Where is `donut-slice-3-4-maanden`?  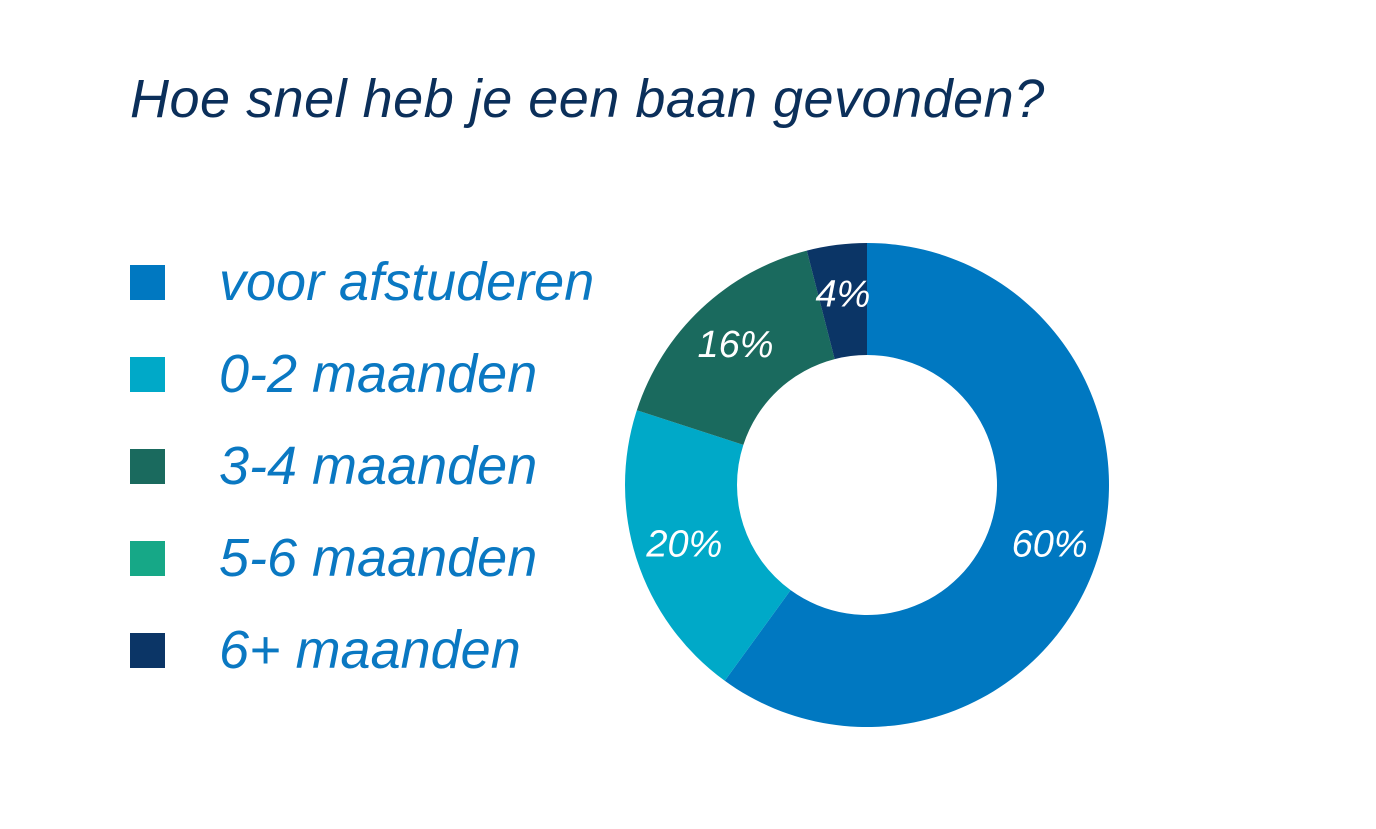
donut-slice-3-4-maanden is located at coordinates (735, 347).